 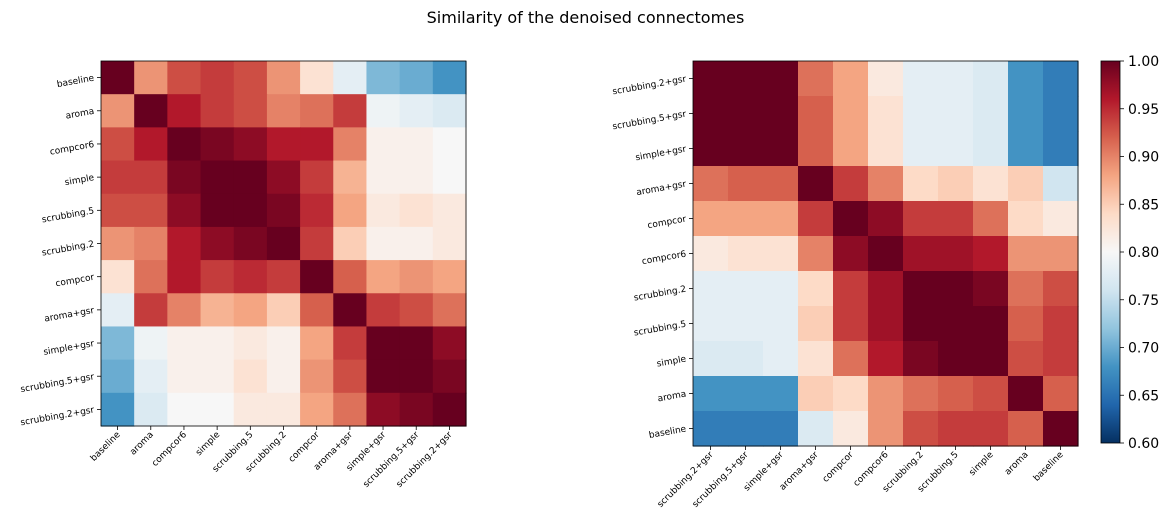 I want to click on colorbar-tick-label: 0.85, so click(x=1143, y=205).